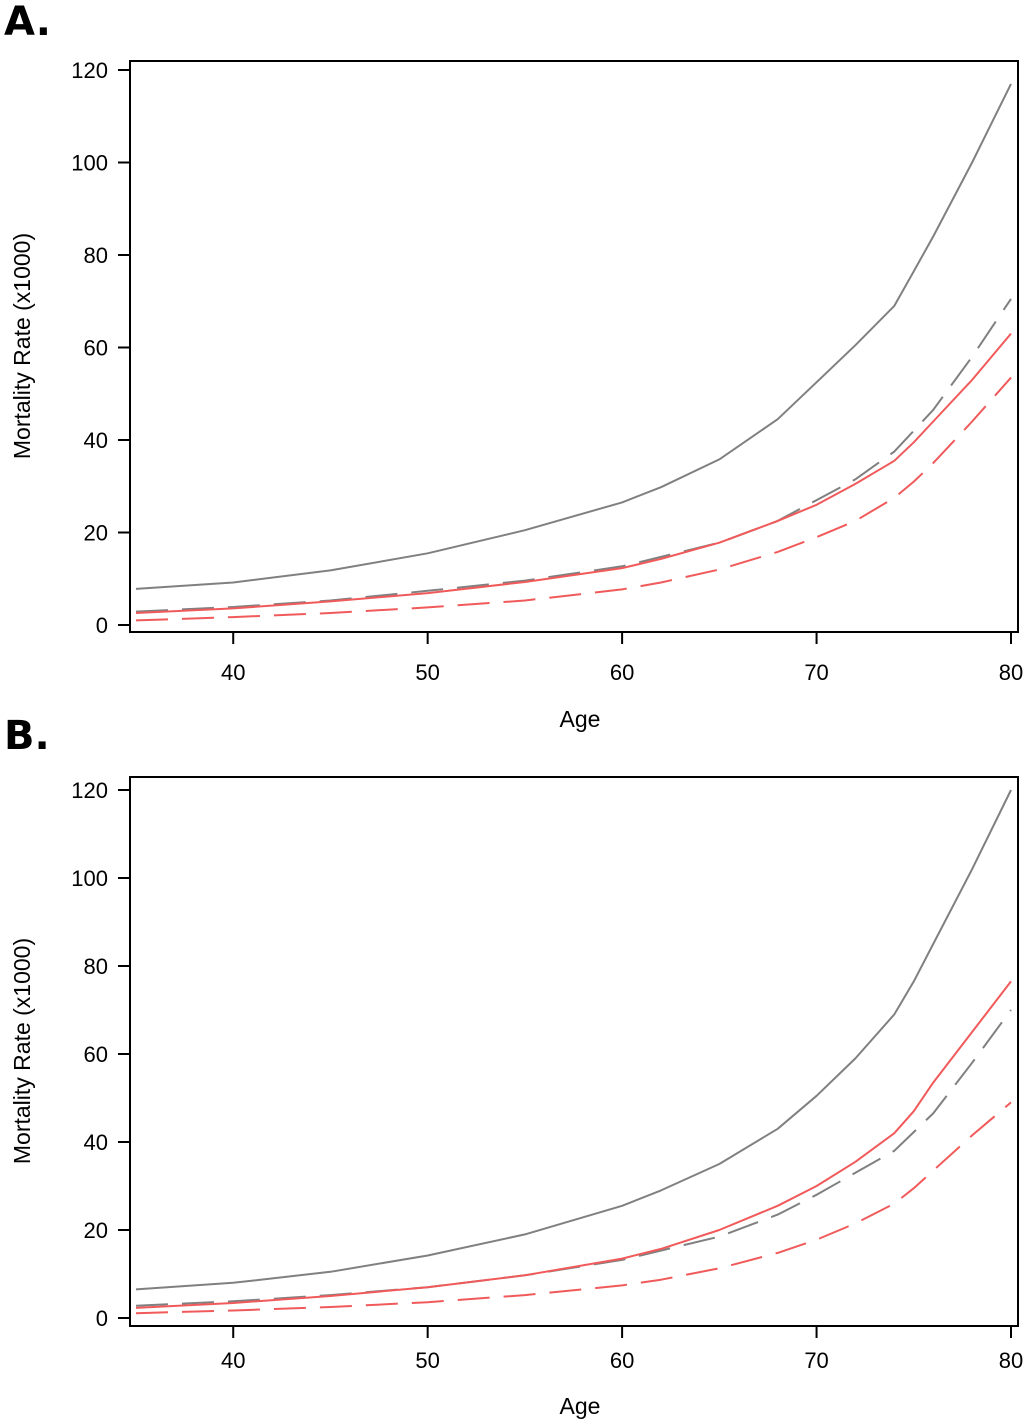 Image resolution: width=1024 pixels, height=1420 pixels. What do you see at coordinates (22, 346) in the screenshot?
I see `panel-a-y-axis-title: Mortality Rate (x1000)` at bounding box center [22, 346].